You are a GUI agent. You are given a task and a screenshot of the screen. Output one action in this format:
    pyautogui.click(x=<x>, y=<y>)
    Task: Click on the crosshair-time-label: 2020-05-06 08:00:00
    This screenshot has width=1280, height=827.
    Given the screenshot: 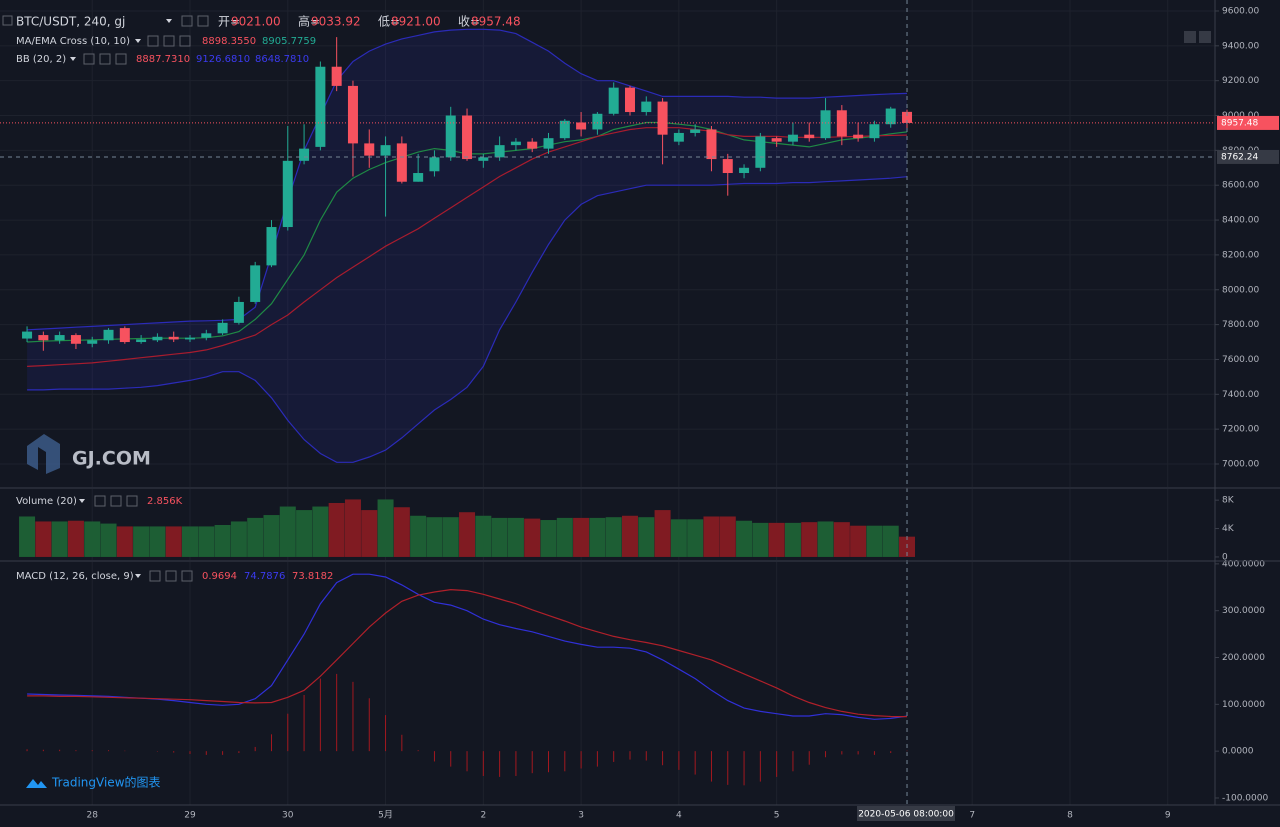 What is the action you would take?
    pyautogui.click(x=906, y=815)
    